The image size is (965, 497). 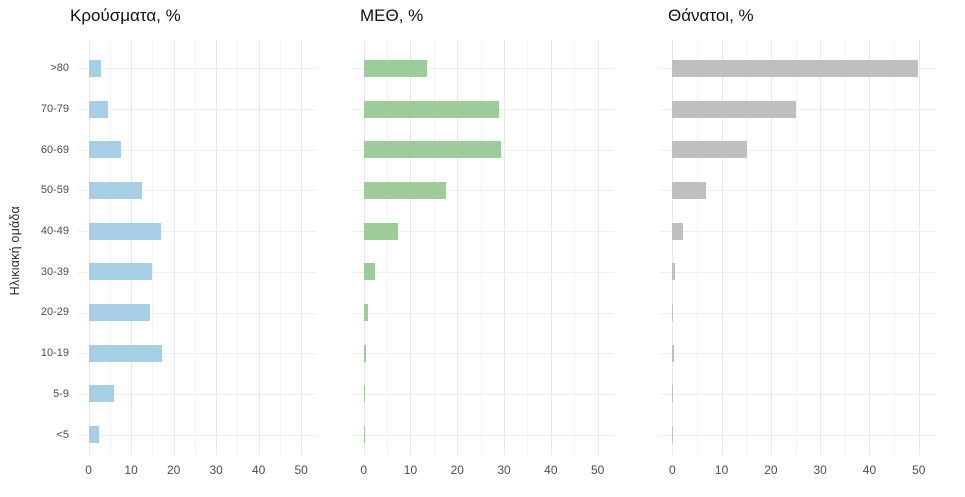 What do you see at coordinates (483, 469) in the screenshot?
I see `x-axis-labels: 0 10 20 30 40 50` at bounding box center [483, 469].